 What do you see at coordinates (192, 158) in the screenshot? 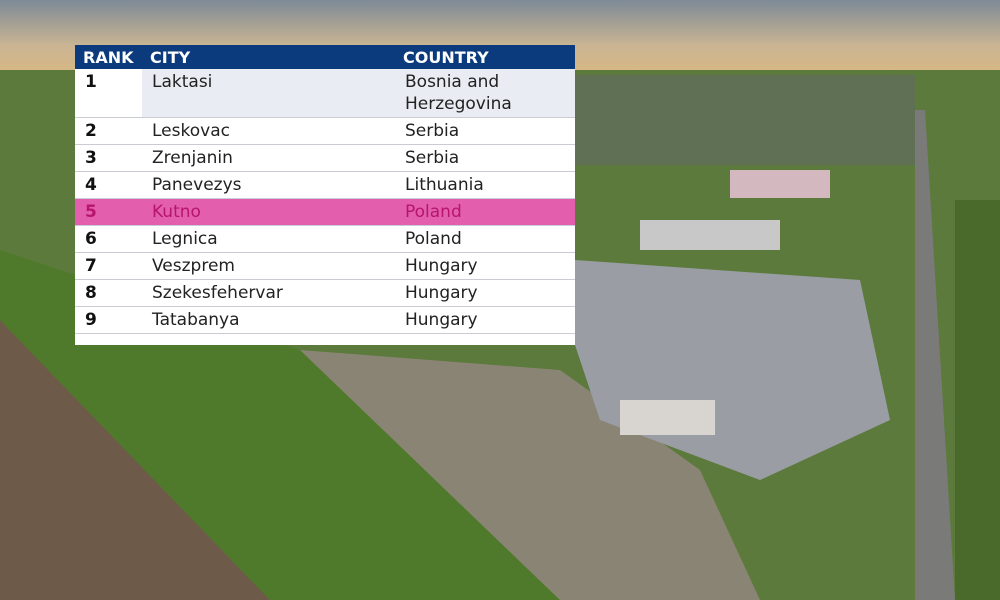
I see `city-cell: Zrenjanin` at bounding box center [192, 158].